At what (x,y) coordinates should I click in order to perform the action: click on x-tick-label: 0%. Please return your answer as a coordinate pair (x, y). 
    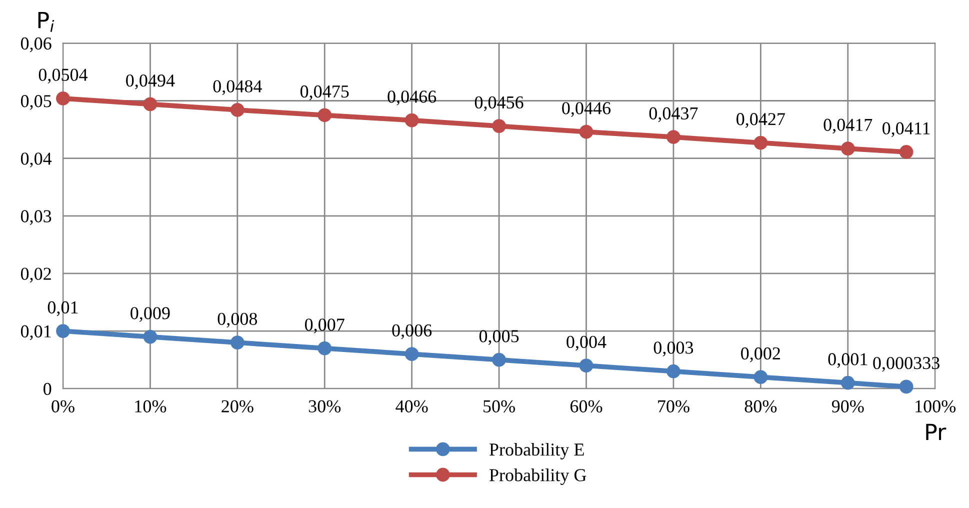
    Looking at the image, I should click on (63, 406).